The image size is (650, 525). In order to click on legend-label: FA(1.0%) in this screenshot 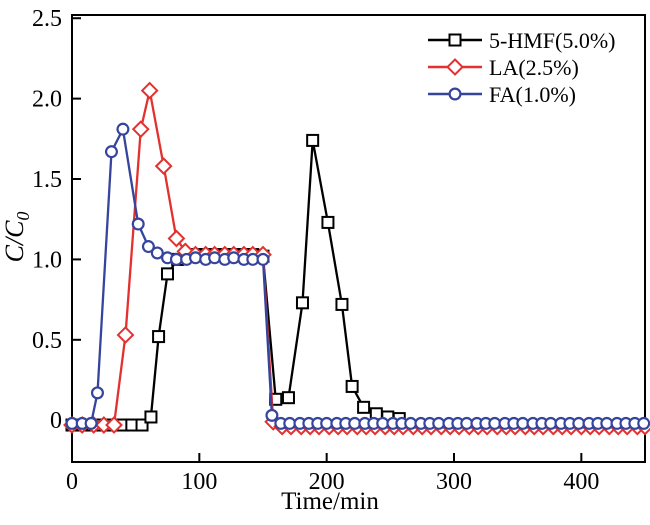, I will do `click(532, 94)`.